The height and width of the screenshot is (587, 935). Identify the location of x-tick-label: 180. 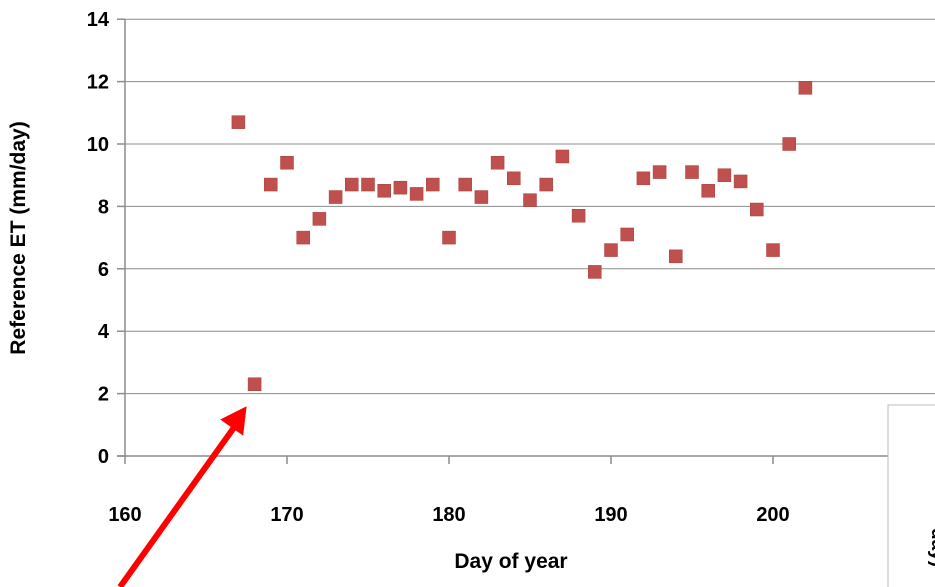
(448, 515).